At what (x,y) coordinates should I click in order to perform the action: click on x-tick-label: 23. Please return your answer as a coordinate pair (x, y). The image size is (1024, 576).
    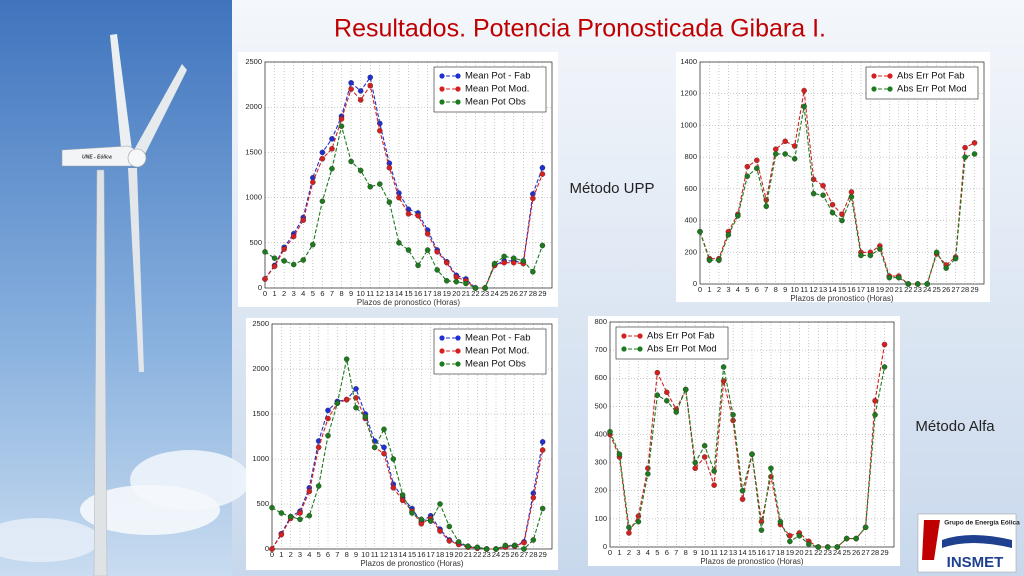
    Looking at the image, I should click on (485, 293).